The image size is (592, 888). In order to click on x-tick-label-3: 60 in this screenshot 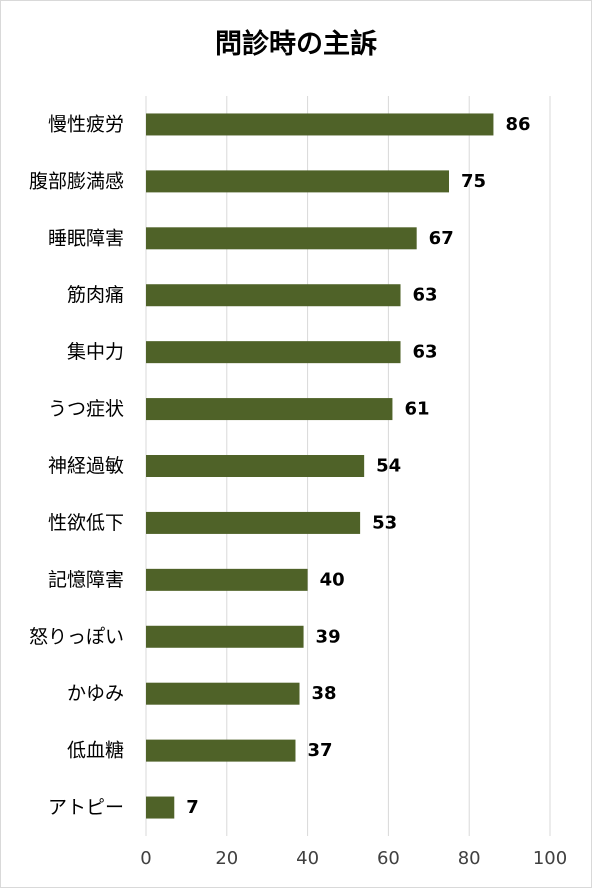, I will do `click(388, 858)`.